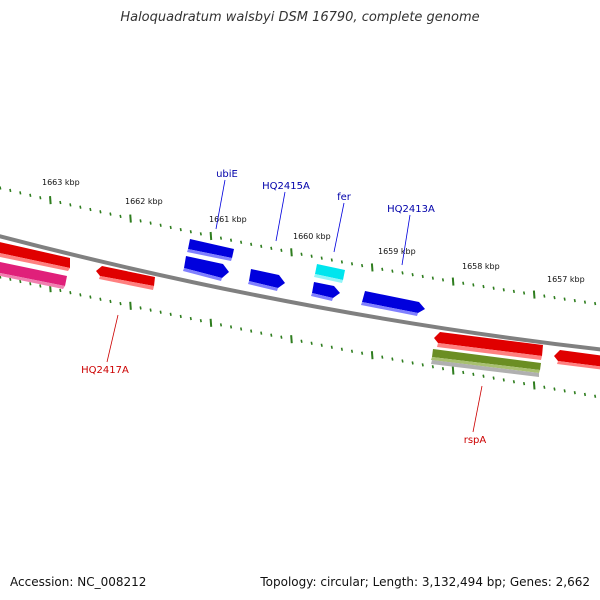 The image size is (600, 600). I want to click on feature-olive, so click(486, 361).